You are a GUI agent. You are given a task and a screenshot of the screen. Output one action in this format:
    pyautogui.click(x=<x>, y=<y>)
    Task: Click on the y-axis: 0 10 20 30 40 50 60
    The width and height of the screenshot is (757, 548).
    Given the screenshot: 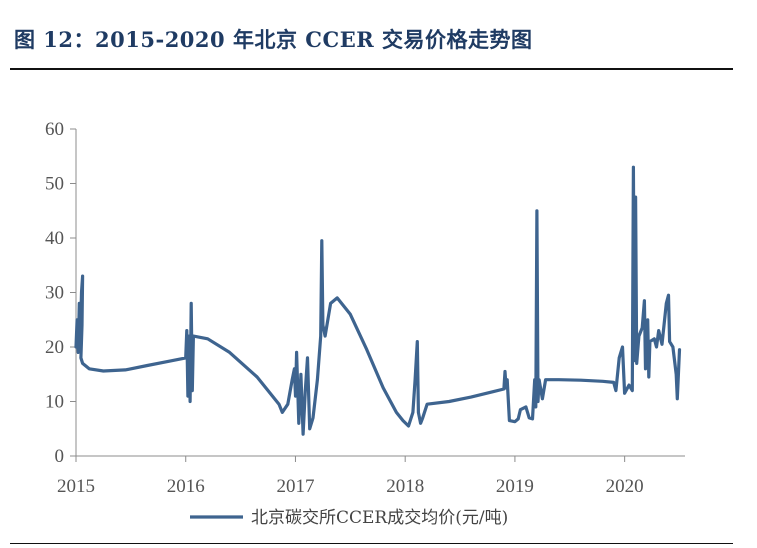 What is the action you would take?
    pyautogui.click(x=61, y=293)
    